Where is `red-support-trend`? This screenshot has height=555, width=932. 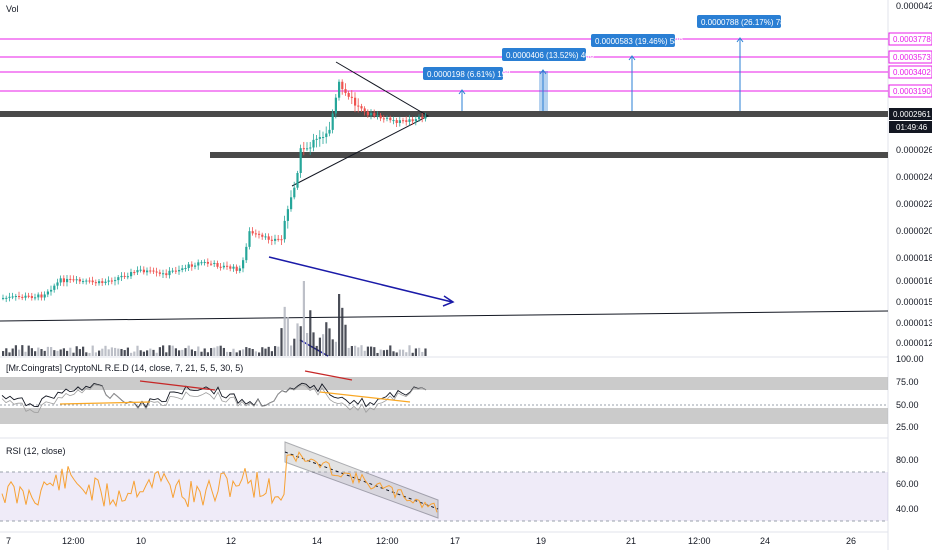 red-support-trend is located at coordinates (105, 403).